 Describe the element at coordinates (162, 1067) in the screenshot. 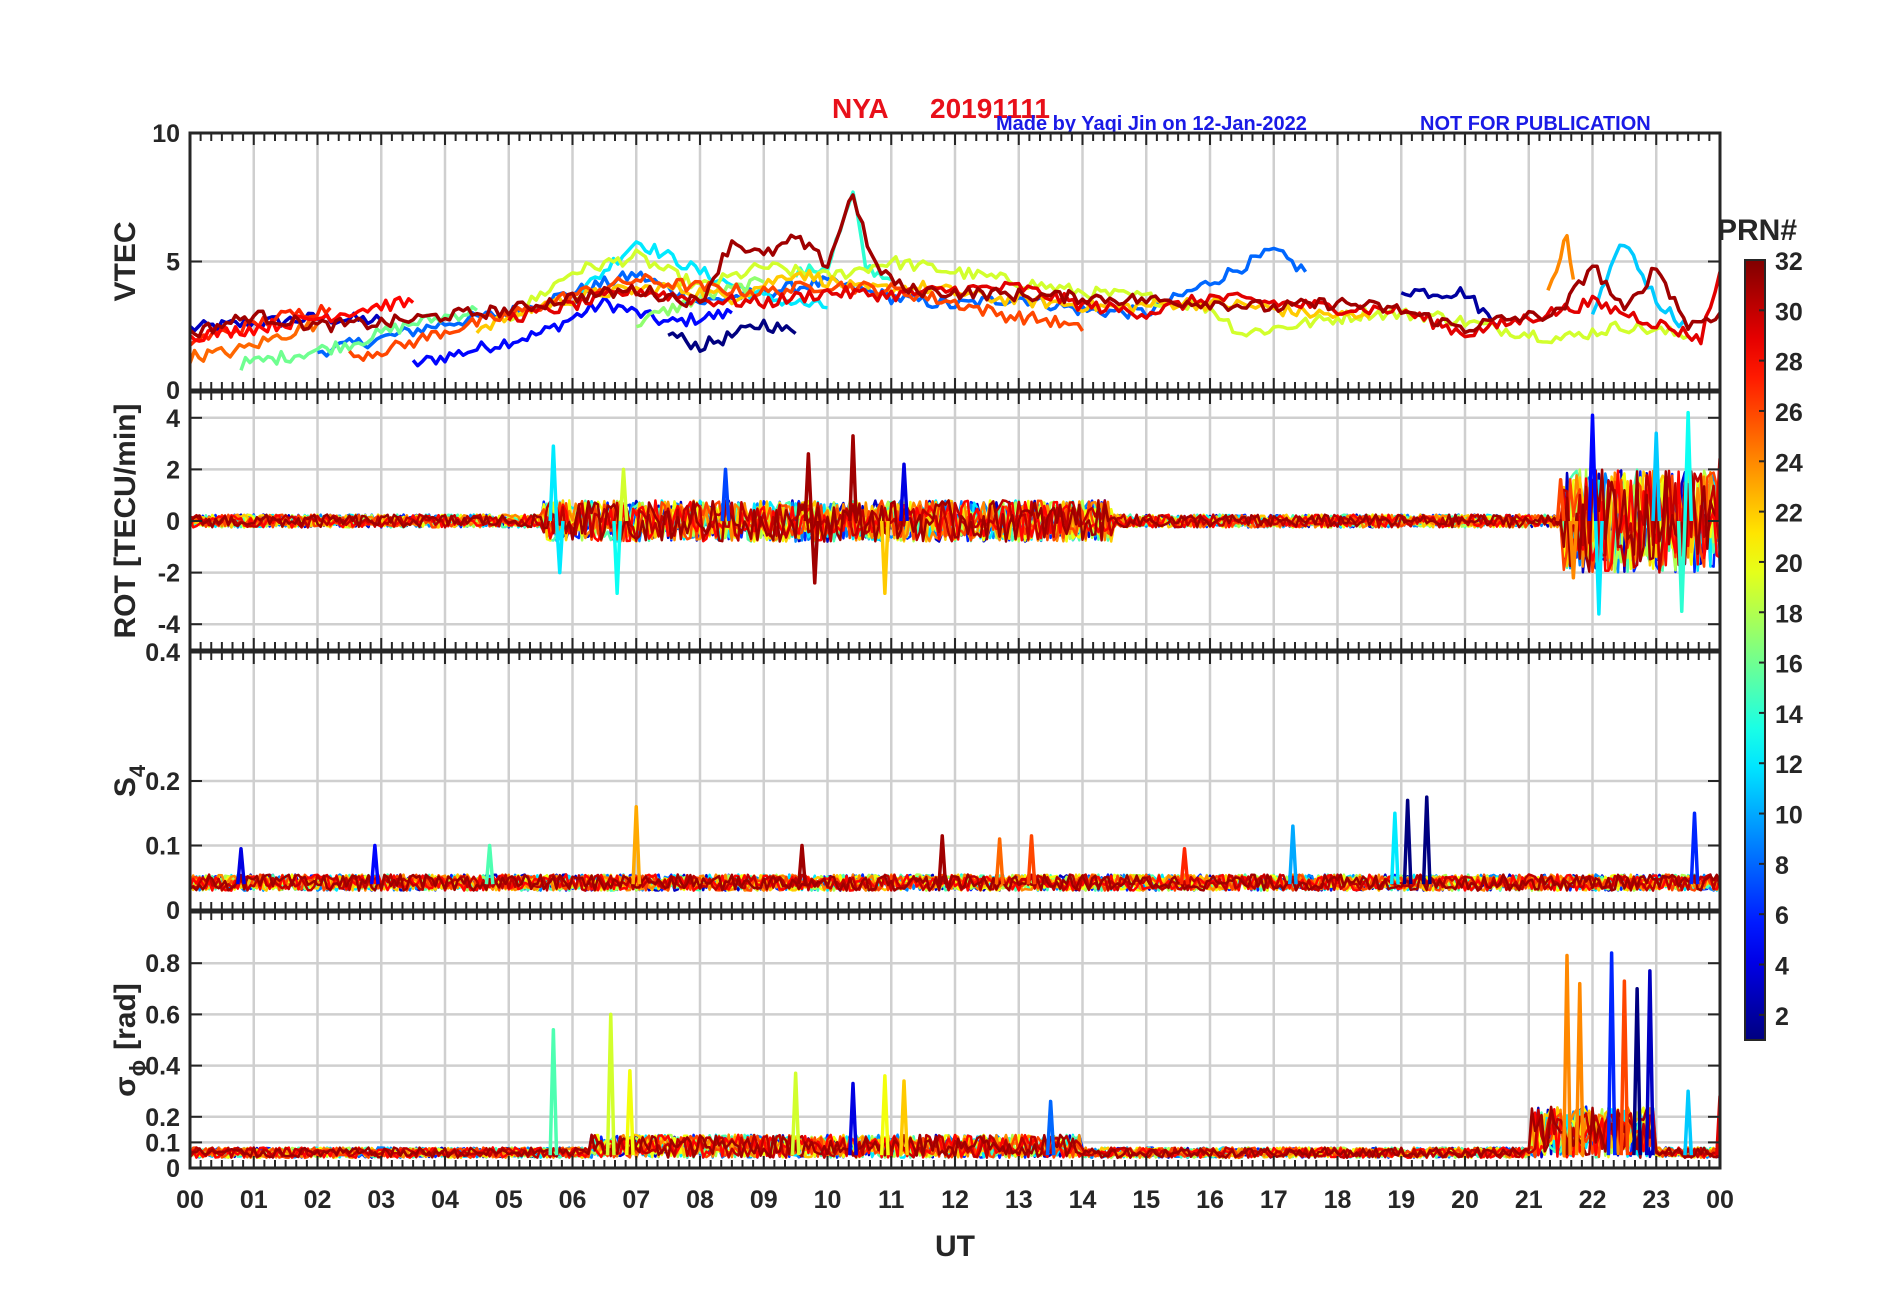

I see `y-tick-label: 0.4` at that location.